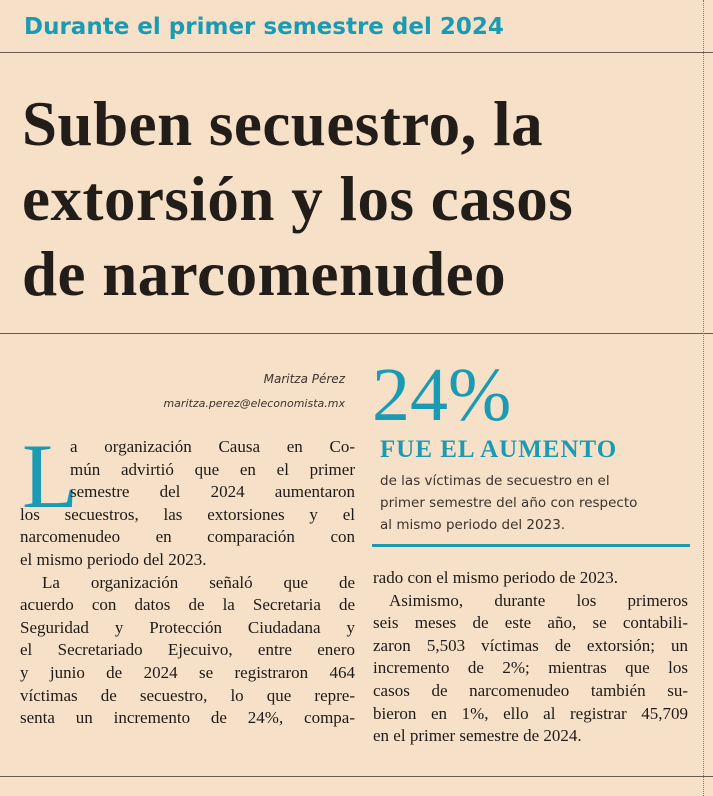  What do you see at coordinates (298, 199) in the screenshot?
I see `headline-line: extorsión y los casos` at bounding box center [298, 199].